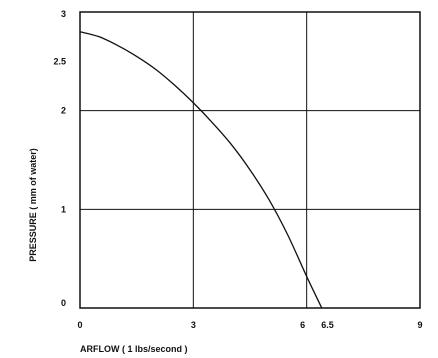 The image size is (438, 358). What do you see at coordinates (134, 349) in the screenshot?
I see `x-axis-title: ARFLOW ( 1 lbs/second )` at bounding box center [134, 349].